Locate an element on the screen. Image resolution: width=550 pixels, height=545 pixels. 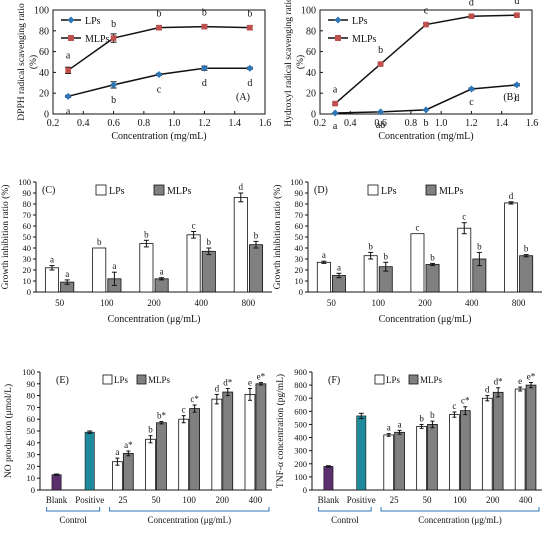
y-axis-label: TNF-α concentration (pg/mL) is located at coordinates (280, 431).